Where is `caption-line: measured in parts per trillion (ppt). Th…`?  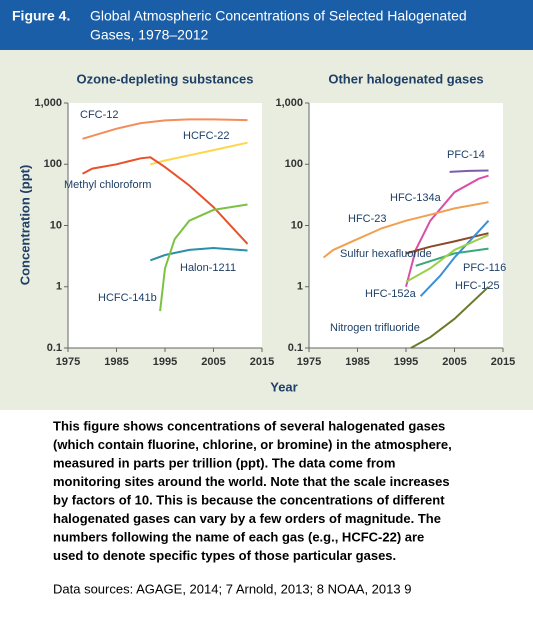 caption-line: measured in parts per trillion (ppt). Th… is located at coordinates (224, 462).